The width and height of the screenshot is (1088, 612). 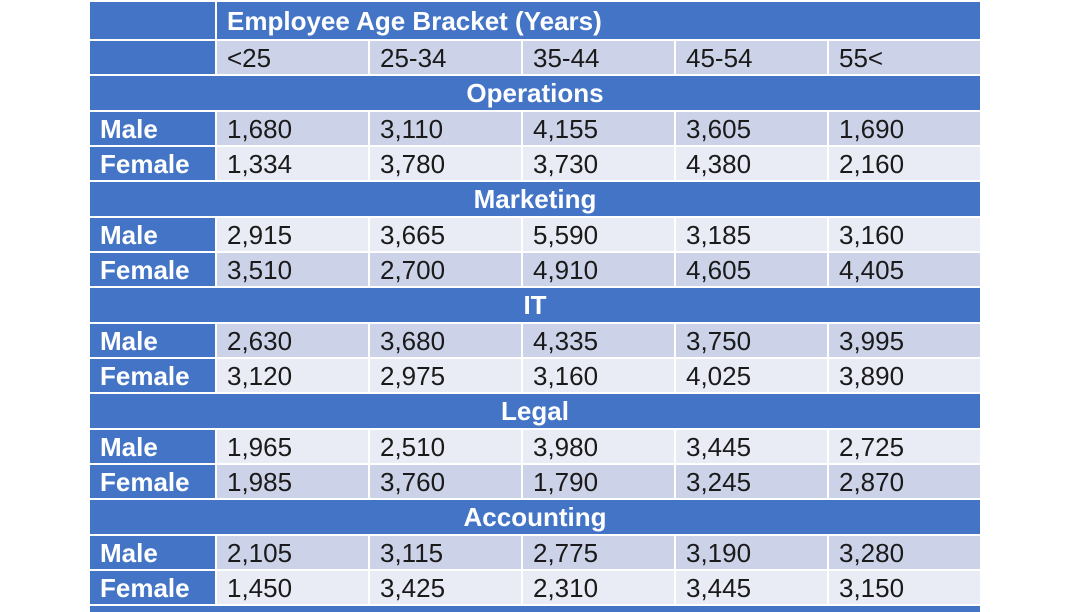 I want to click on data-cell: 4,380, so click(x=751, y=163).